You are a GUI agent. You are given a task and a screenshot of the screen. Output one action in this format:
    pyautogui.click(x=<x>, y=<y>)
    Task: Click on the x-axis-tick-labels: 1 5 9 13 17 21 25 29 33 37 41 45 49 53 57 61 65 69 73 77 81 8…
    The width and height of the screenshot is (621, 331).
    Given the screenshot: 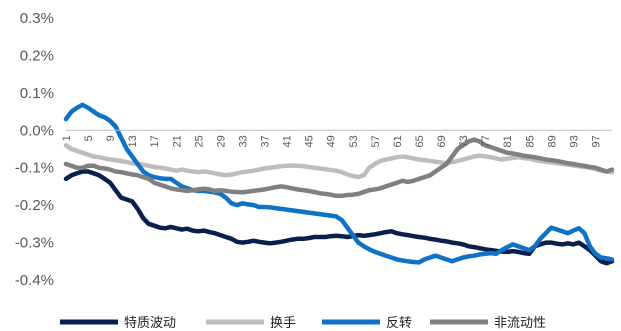 What is the action you would take?
    pyautogui.click(x=331, y=141)
    